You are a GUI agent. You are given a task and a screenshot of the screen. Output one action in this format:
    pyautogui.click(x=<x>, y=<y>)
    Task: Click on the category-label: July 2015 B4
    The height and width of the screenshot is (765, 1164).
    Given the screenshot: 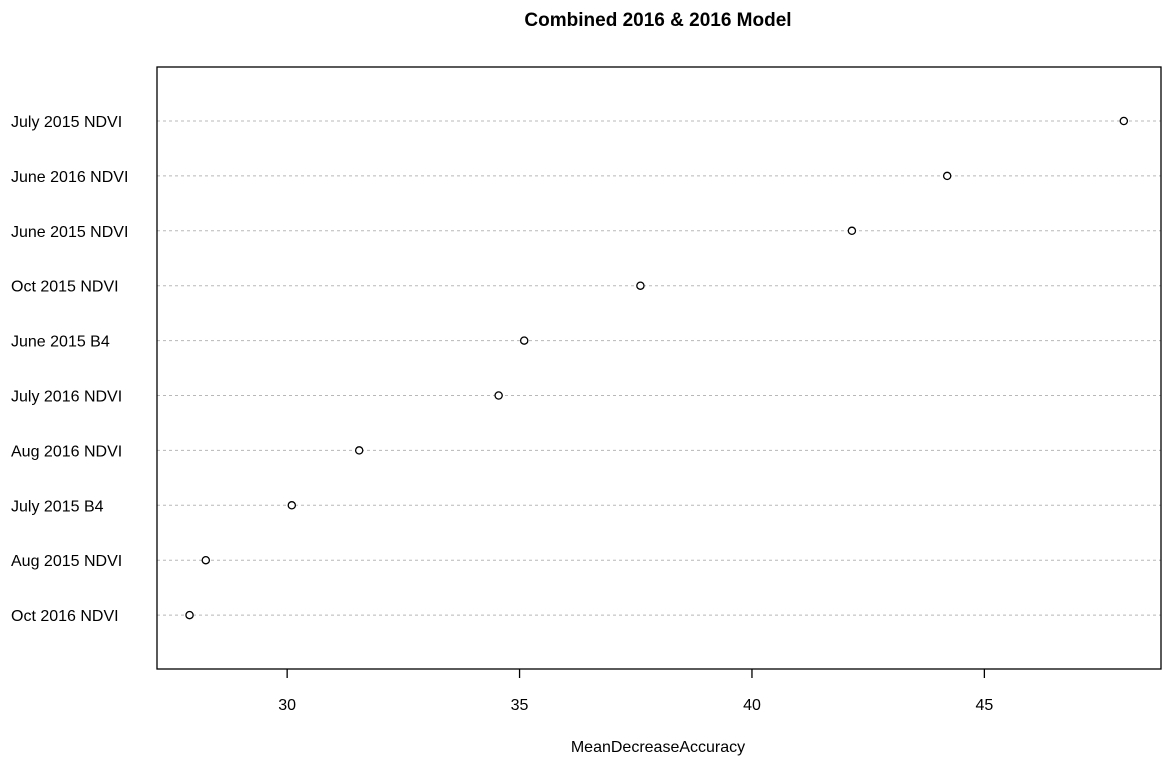 What is the action you would take?
    pyautogui.click(x=57, y=506)
    